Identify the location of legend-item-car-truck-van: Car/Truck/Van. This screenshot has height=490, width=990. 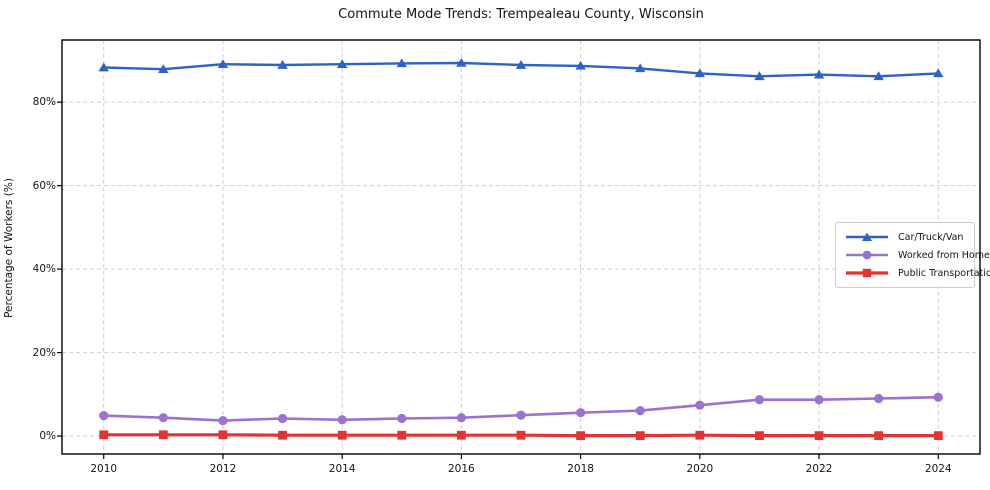
(906, 237).